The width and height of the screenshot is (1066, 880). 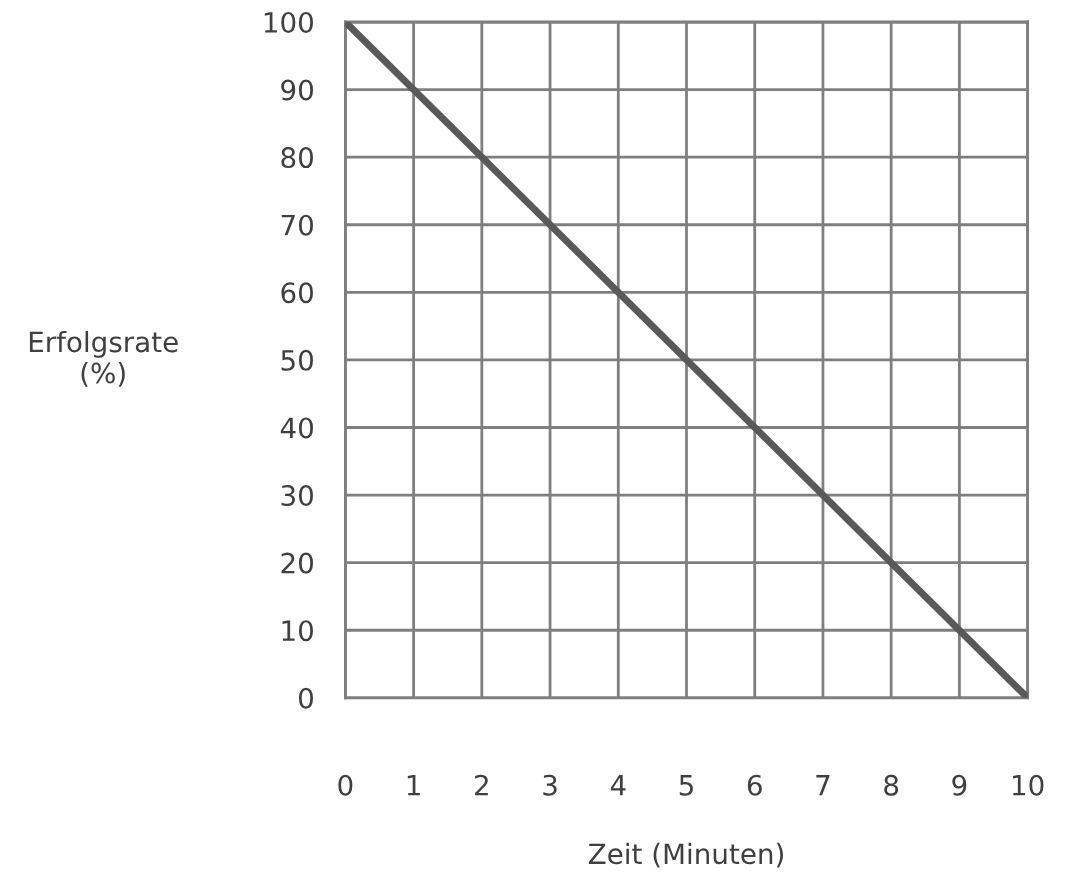 What do you see at coordinates (297, 293) in the screenshot?
I see `y-tick-label: 60` at bounding box center [297, 293].